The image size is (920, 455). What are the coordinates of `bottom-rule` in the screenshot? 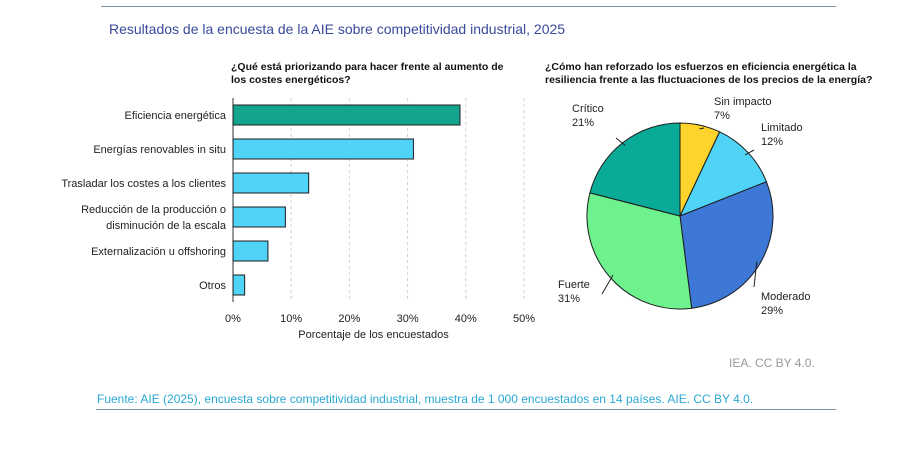 It's located at (466, 409).